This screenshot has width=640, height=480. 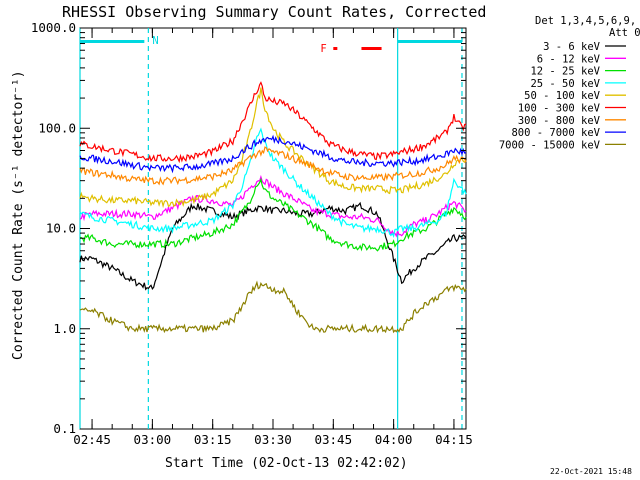 I want to click on x-tick-label: 03:15, so click(x=213, y=439).